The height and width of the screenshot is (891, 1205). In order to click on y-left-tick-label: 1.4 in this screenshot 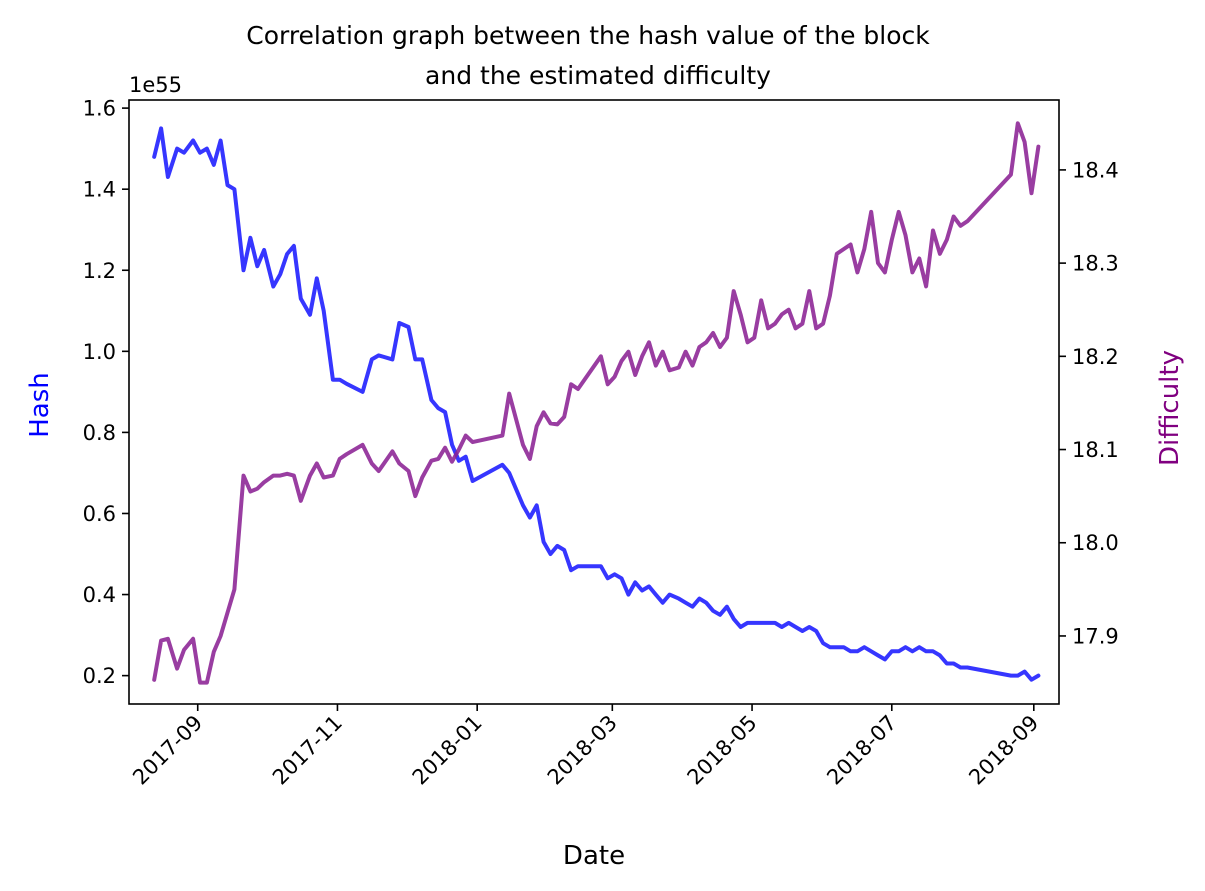, I will do `click(99, 190)`.